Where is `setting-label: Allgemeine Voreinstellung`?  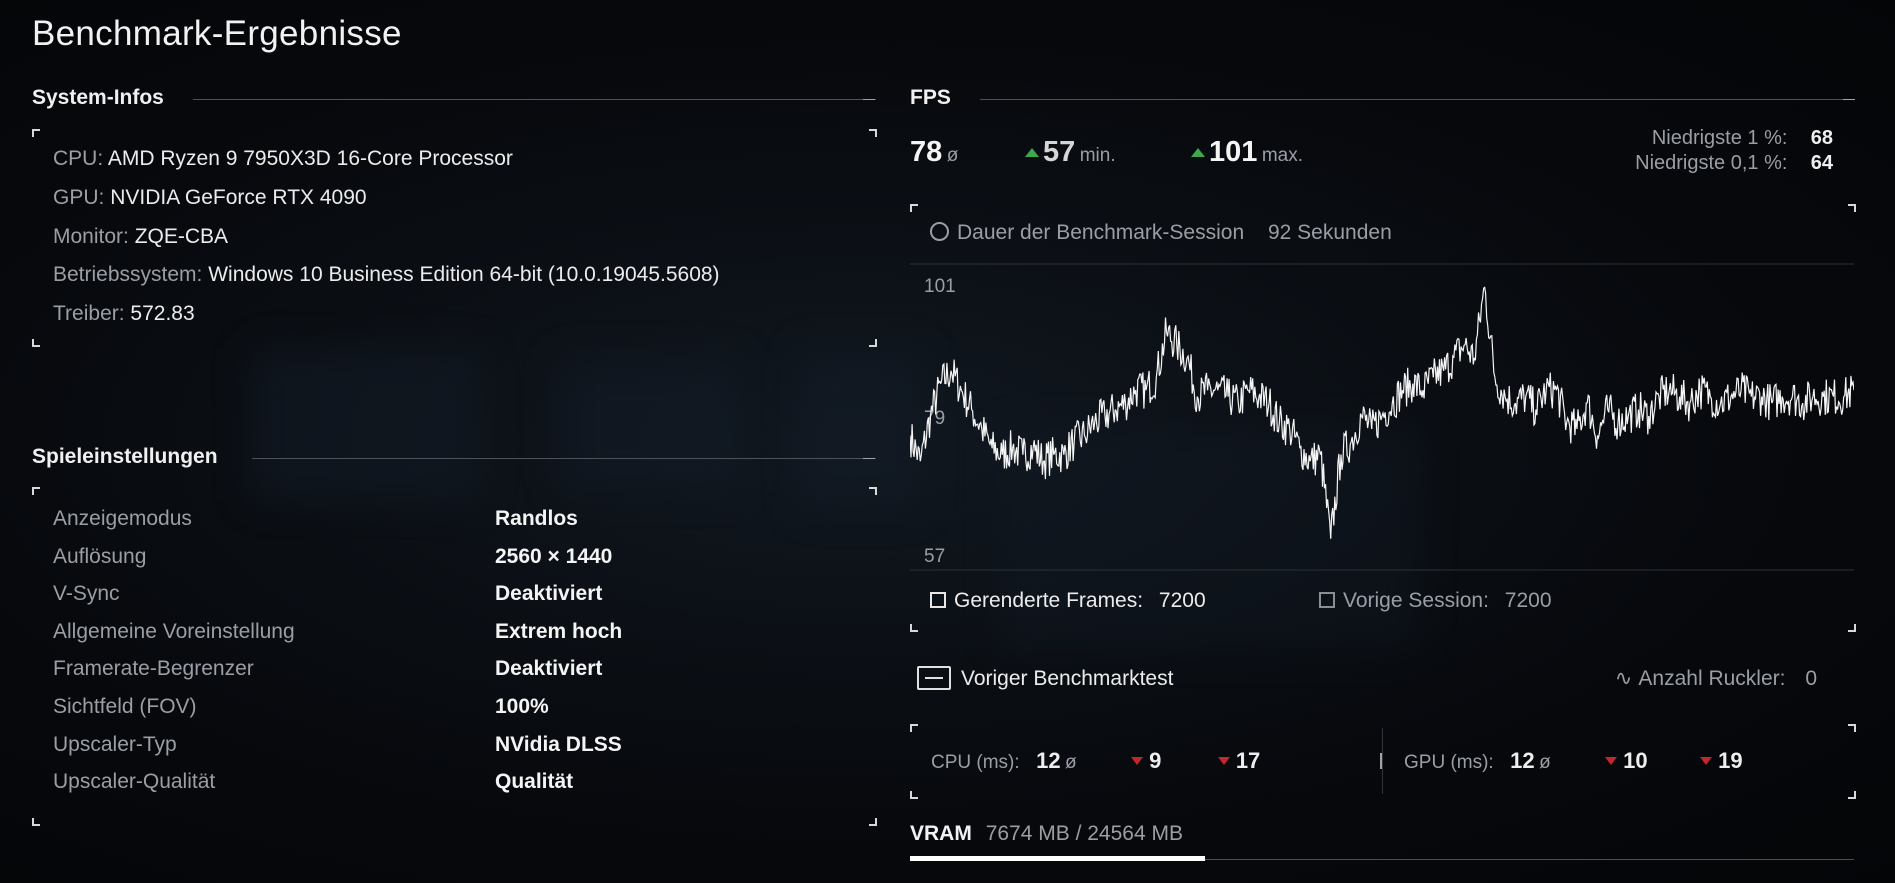
setting-label: Allgemeine Voreinstellung is located at coordinates (174, 631).